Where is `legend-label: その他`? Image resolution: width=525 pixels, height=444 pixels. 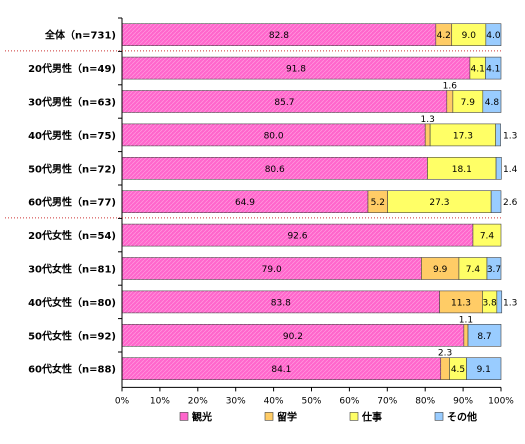
legend-label: その他 is located at coordinates (462, 416).